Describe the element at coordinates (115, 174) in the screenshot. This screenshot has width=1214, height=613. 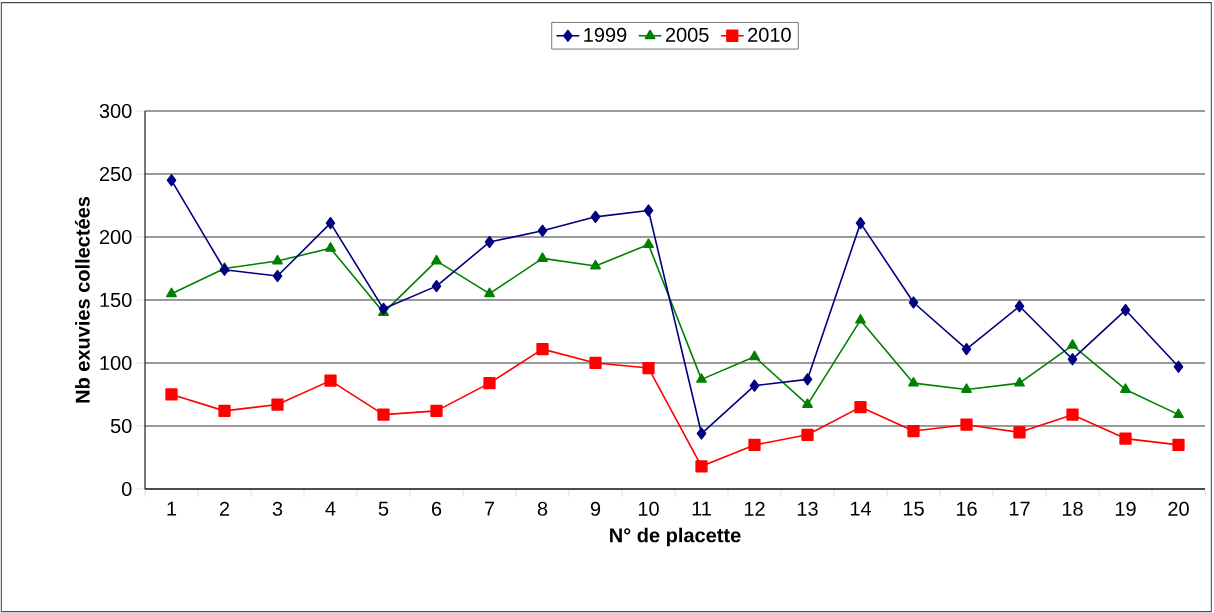
I see `y-tick-label: 250` at that location.